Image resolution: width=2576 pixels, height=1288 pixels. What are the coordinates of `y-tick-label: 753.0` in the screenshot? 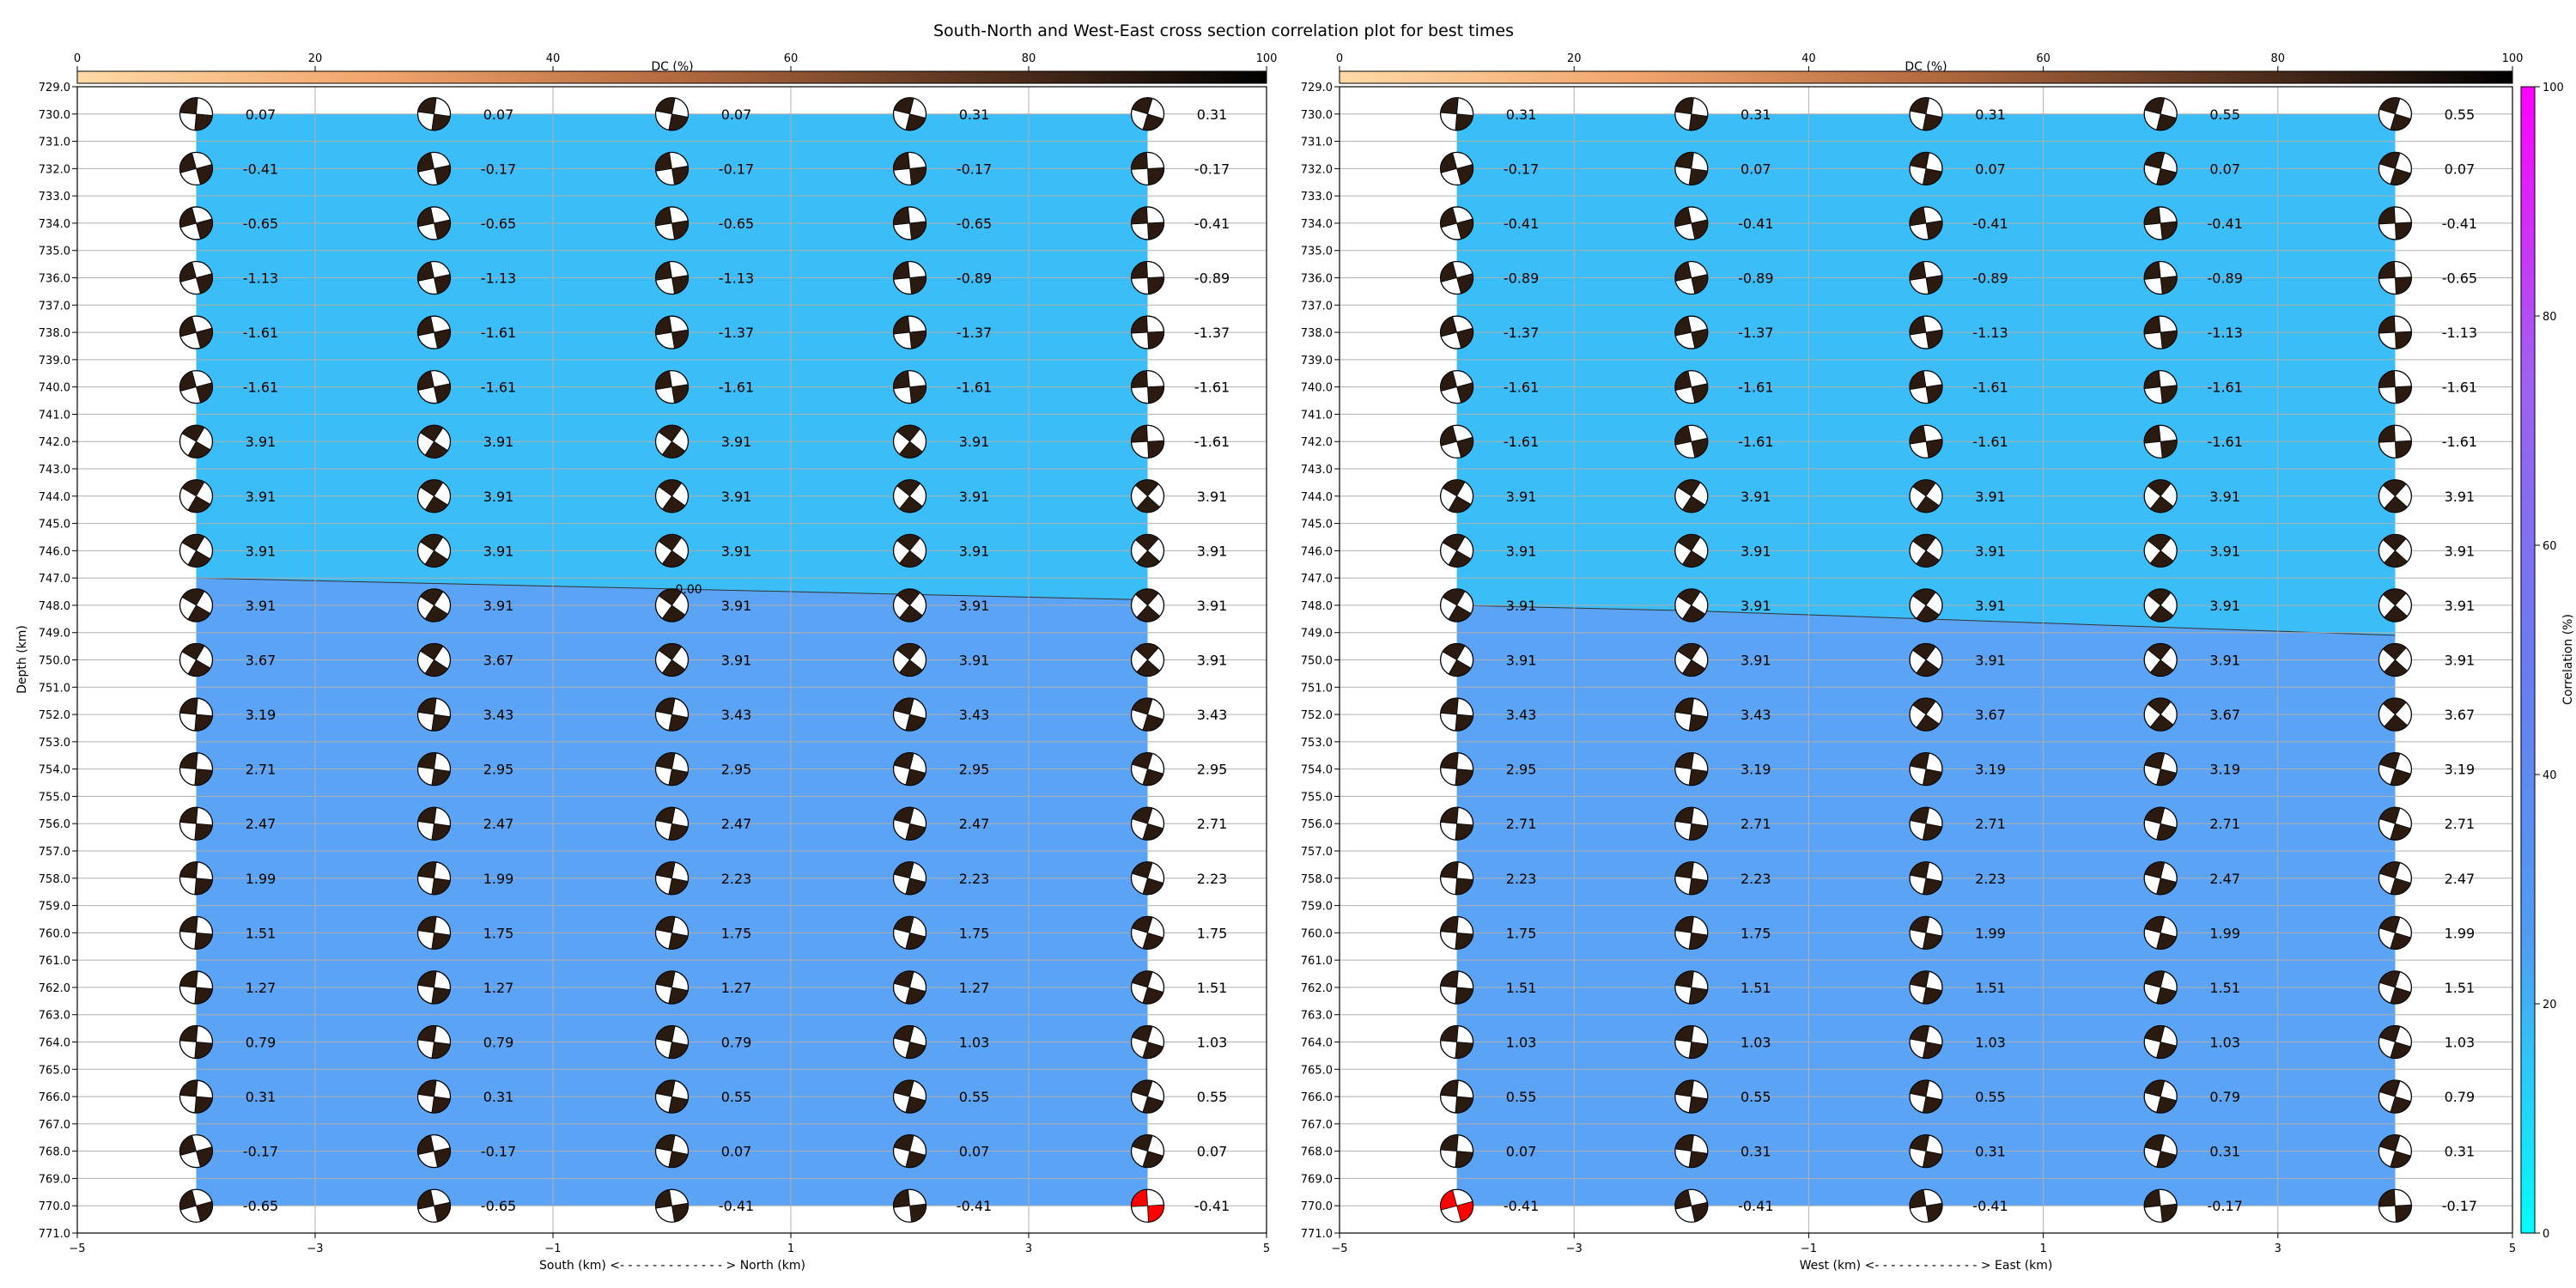 It's located at (1317, 744).